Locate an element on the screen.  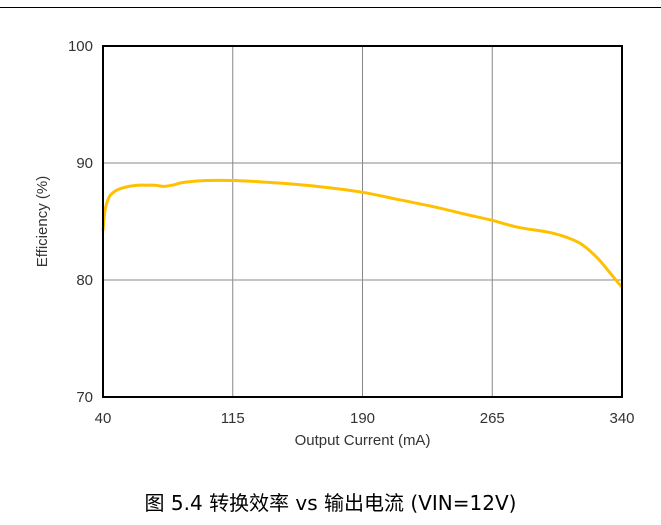
y-tick-label: 70 is located at coordinates (84, 397).